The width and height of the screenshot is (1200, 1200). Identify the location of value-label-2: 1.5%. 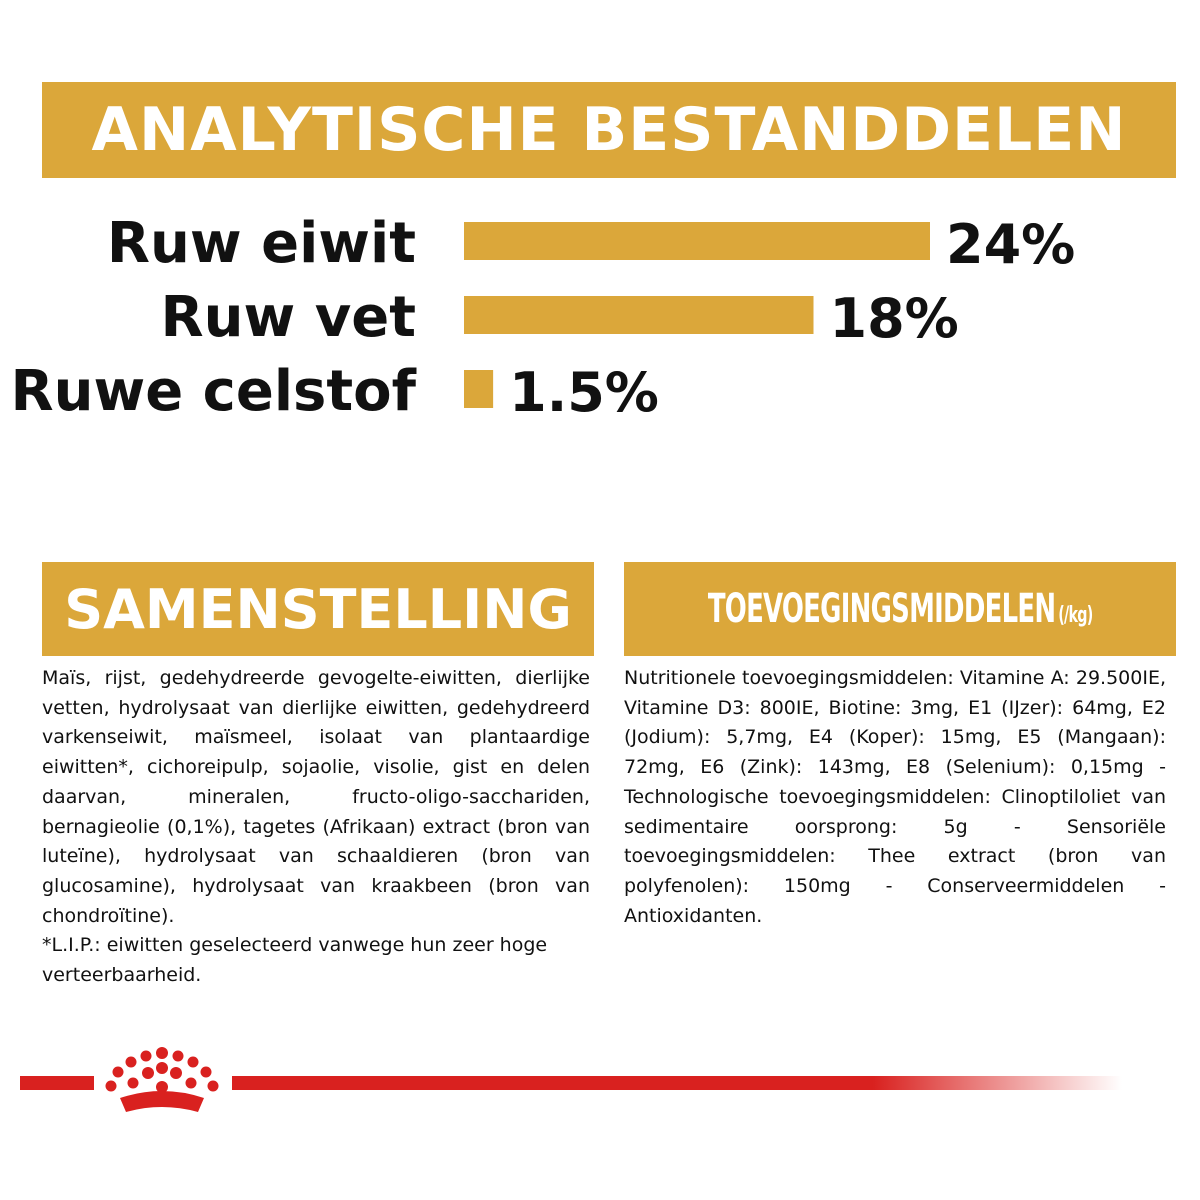
(584, 392).